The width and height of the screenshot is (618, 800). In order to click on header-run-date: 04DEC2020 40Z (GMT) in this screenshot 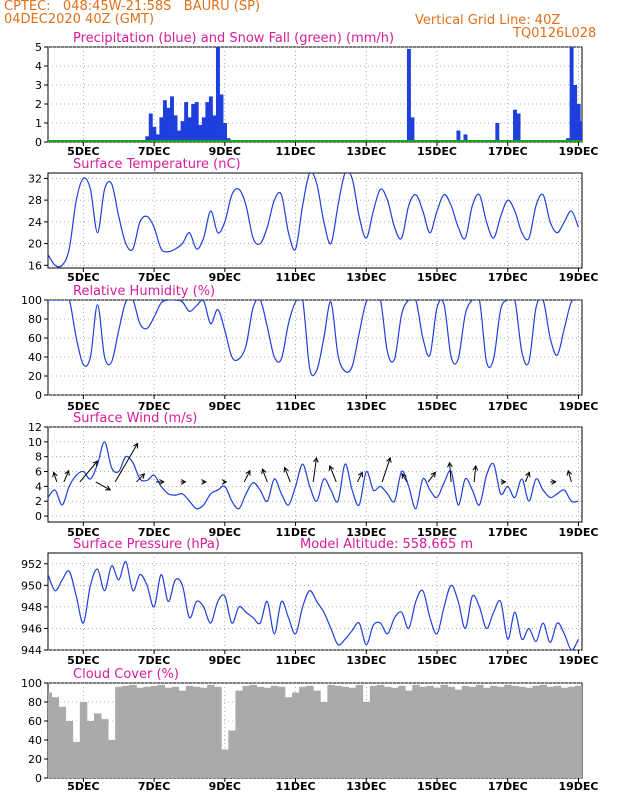, I will do `click(79, 19)`.